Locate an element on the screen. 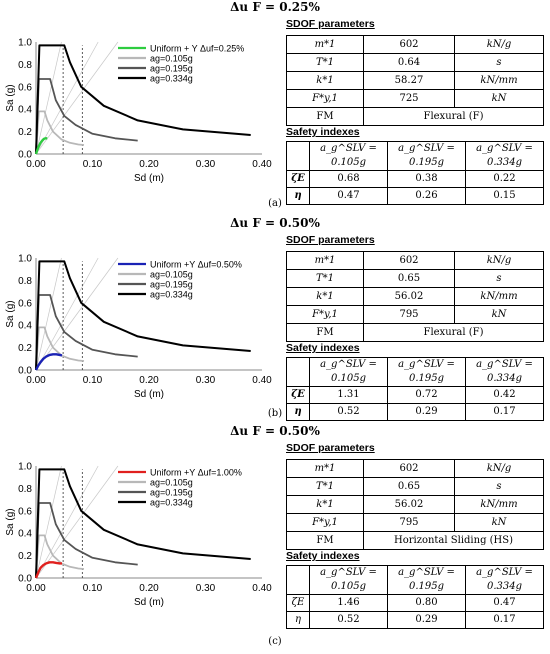  table-row: η 0.47 0.26 0.15 is located at coordinates (415, 196).